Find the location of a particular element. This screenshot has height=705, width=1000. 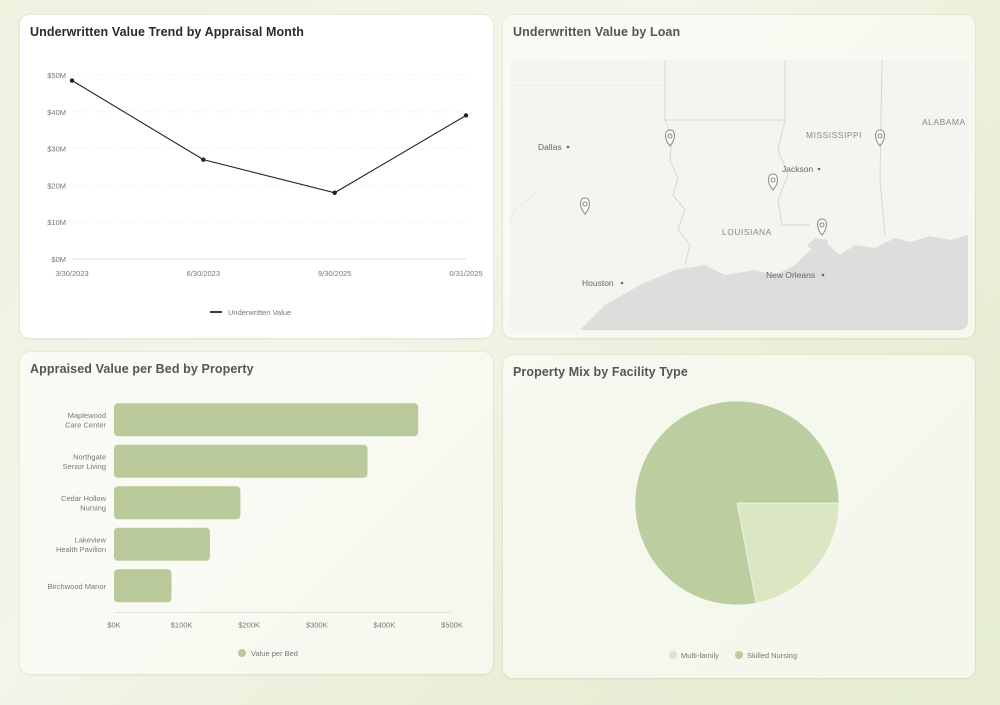

map-city-label: Dallas is located at coordinates (550, 147).